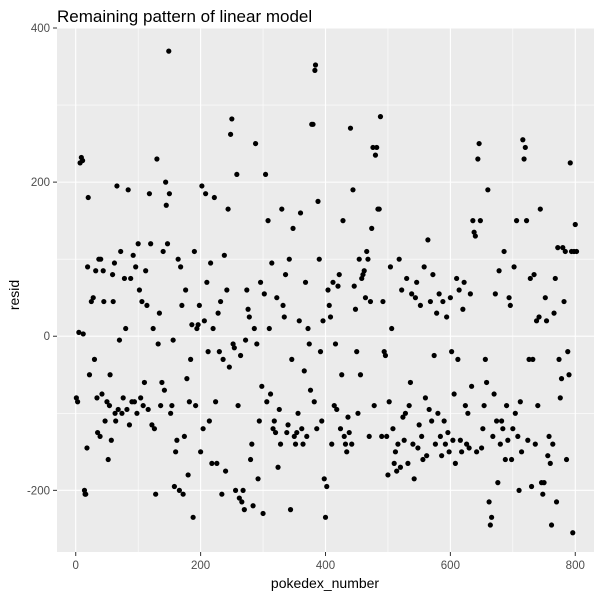  Describe the element at coordinates (325, 583) in the screenshot. I see `x-axis-title: pokedex_number` at that location.